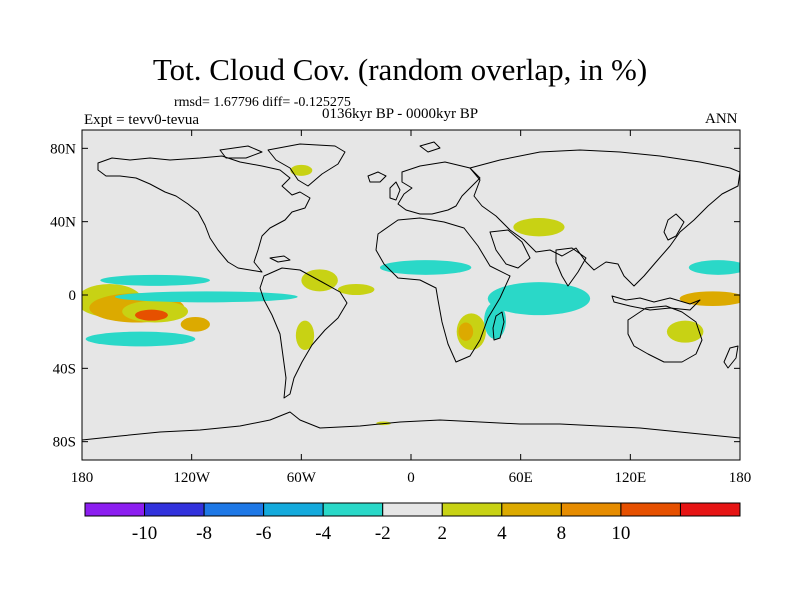 Image resolution: width=800 pixels, height=600 pixels. Describe the element at coordinates (411, 478) in the screenshot. I see `x-tick-label-3: 0` at that location.